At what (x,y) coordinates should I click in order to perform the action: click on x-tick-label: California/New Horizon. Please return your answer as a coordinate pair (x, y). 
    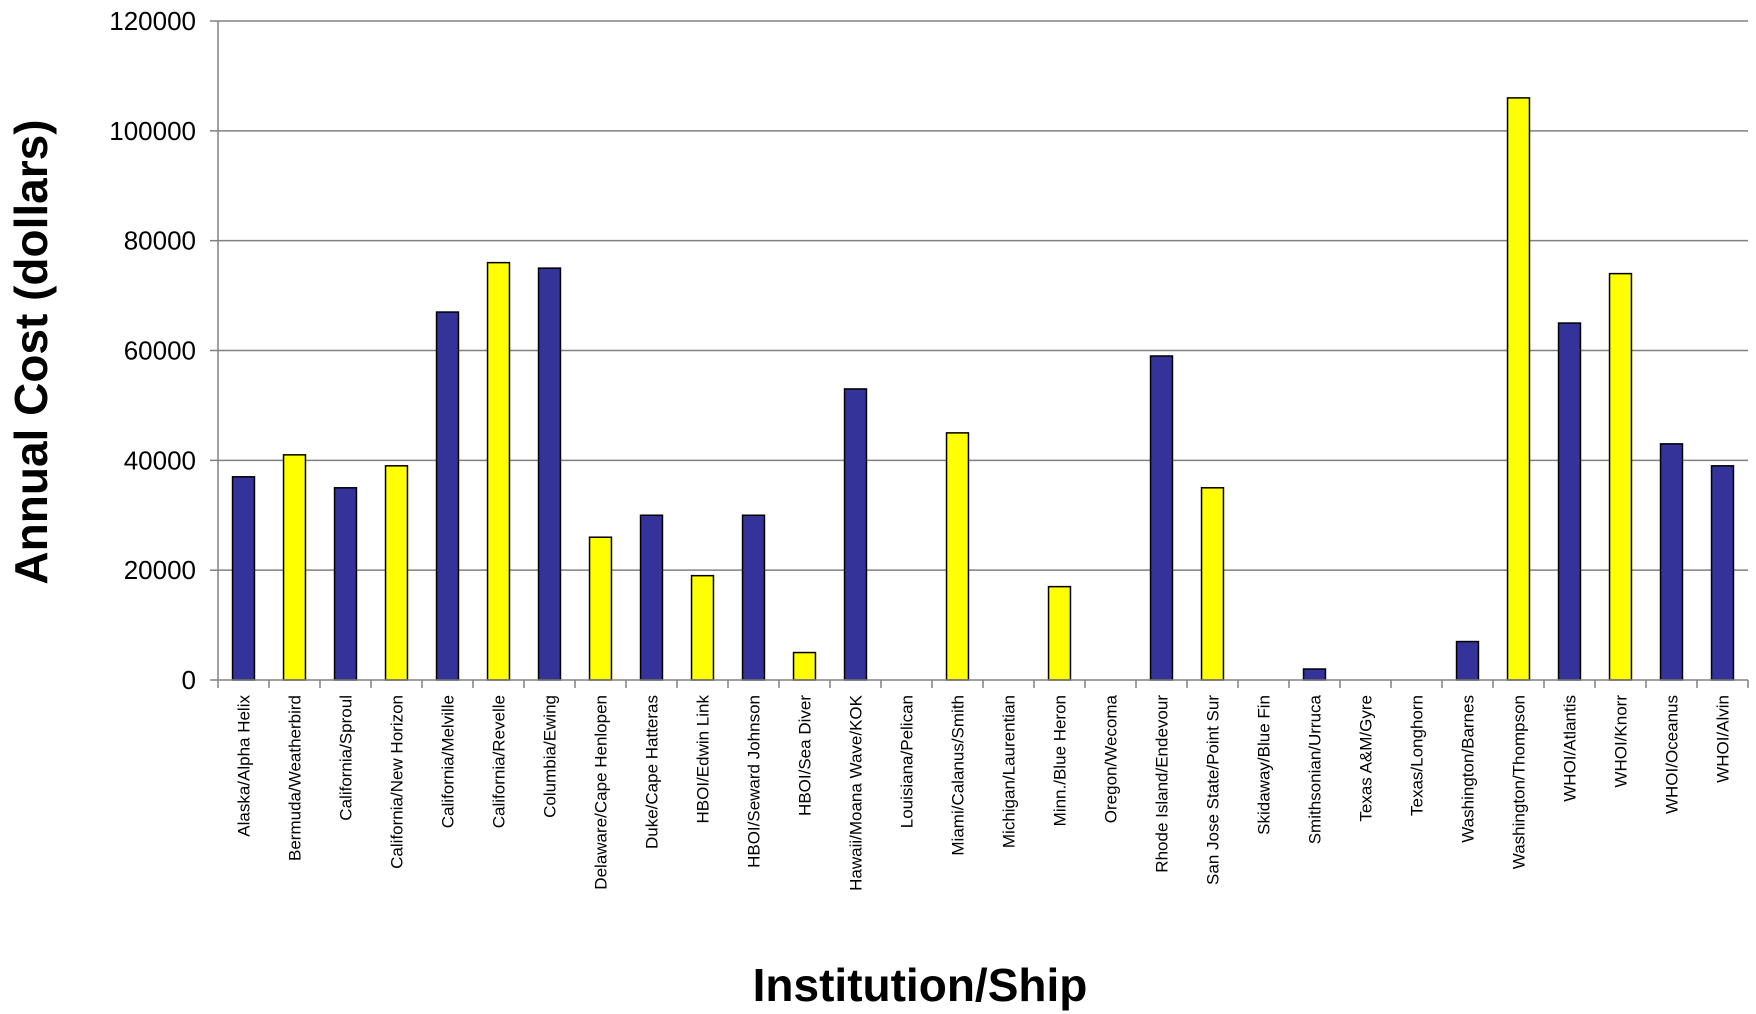
    Looking at the image, I should click on (397, 782).